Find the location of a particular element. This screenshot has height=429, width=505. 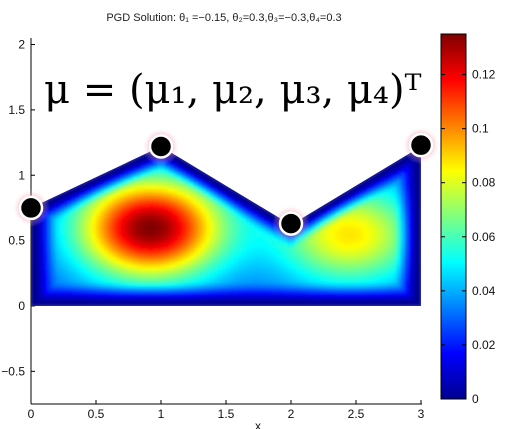

control-point is located at coordinates (291, 223).